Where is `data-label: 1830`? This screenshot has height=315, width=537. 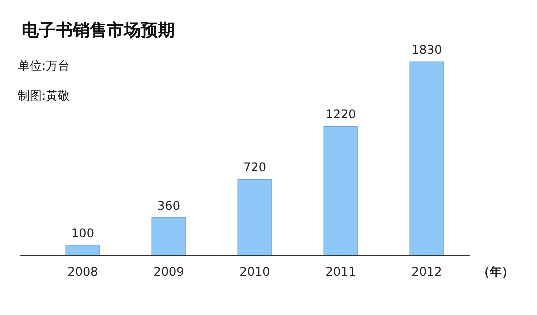
data-label: 1830 is located at coordinates (427, 50).